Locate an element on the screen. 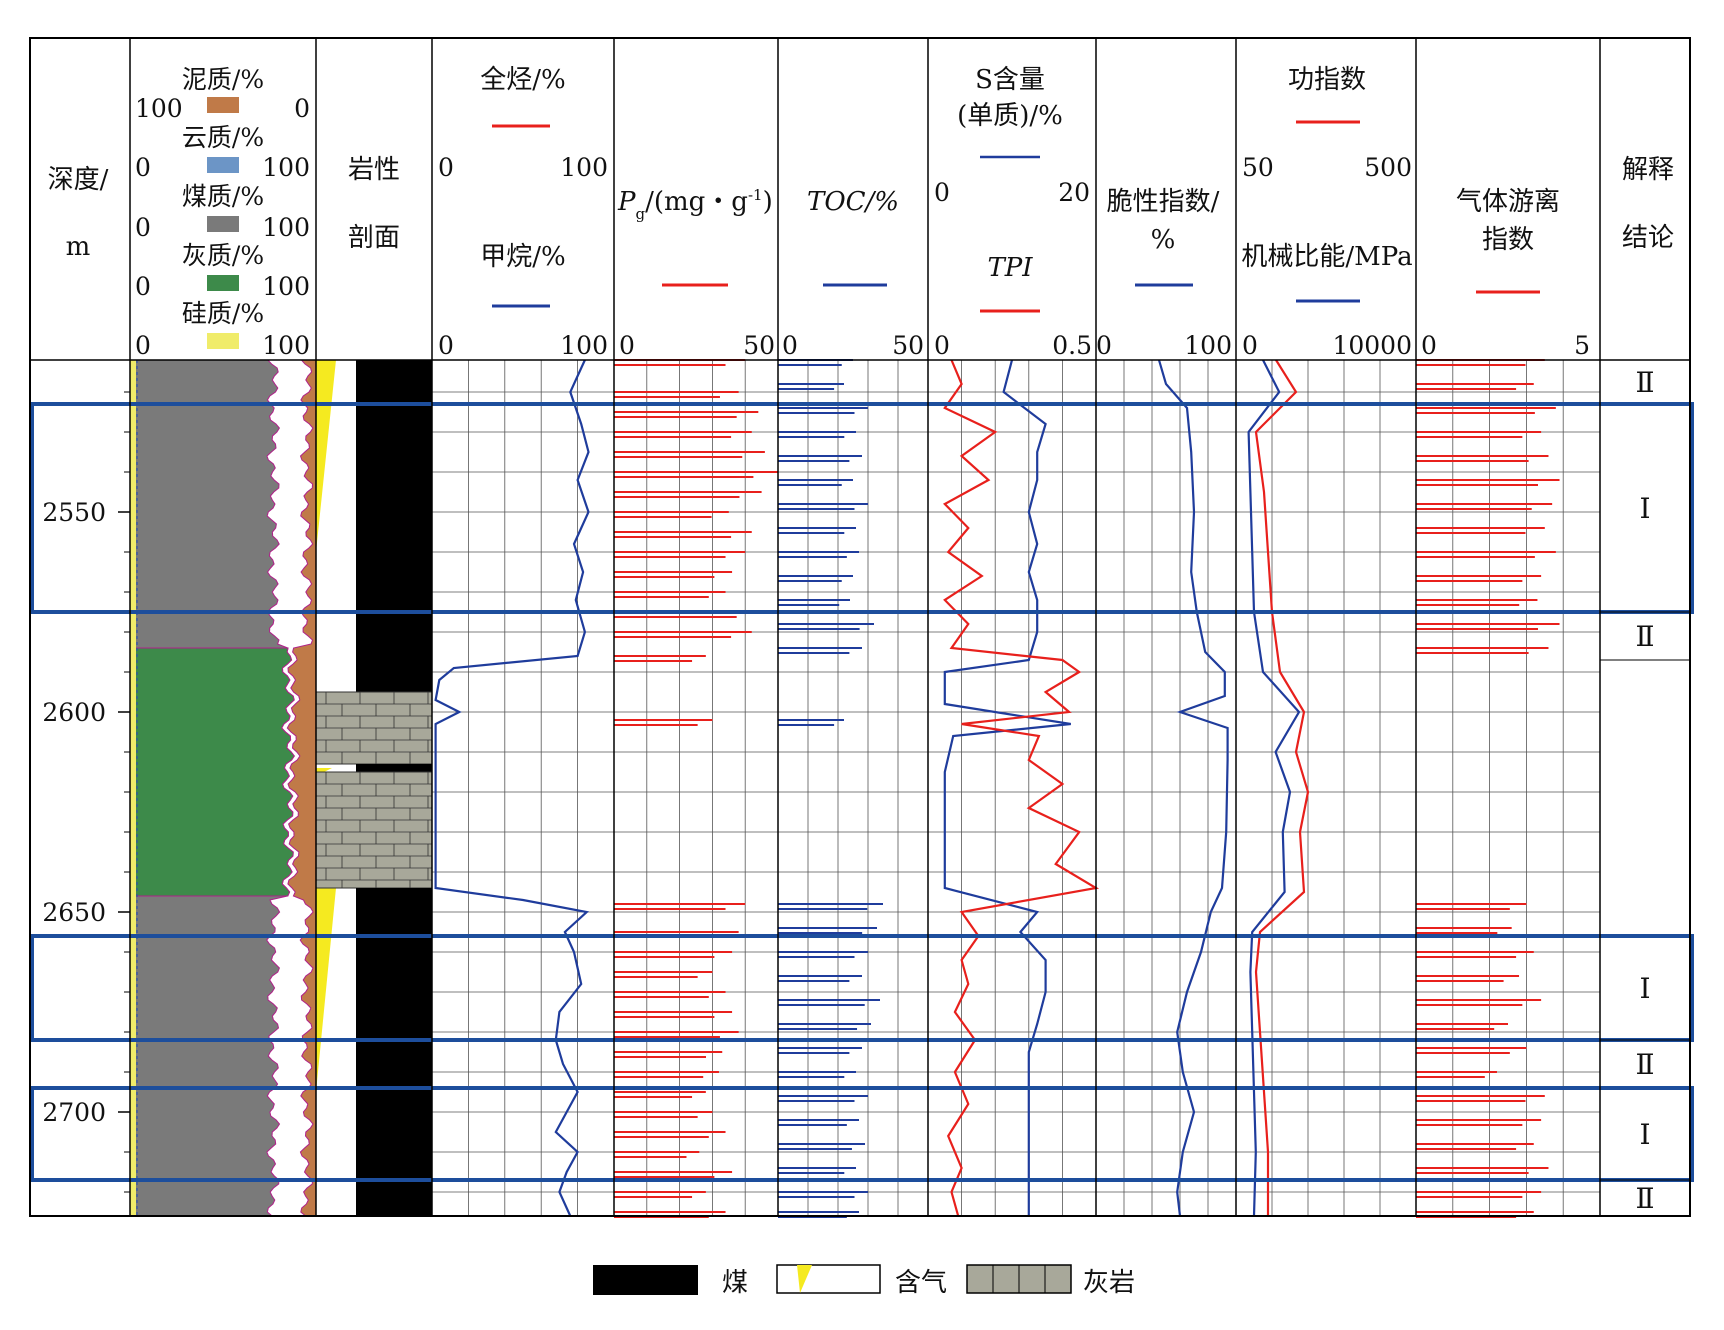 The height and width of the screenshot is (1330, 1724). dolo-right: 100 is located at coordinates (286, 167).